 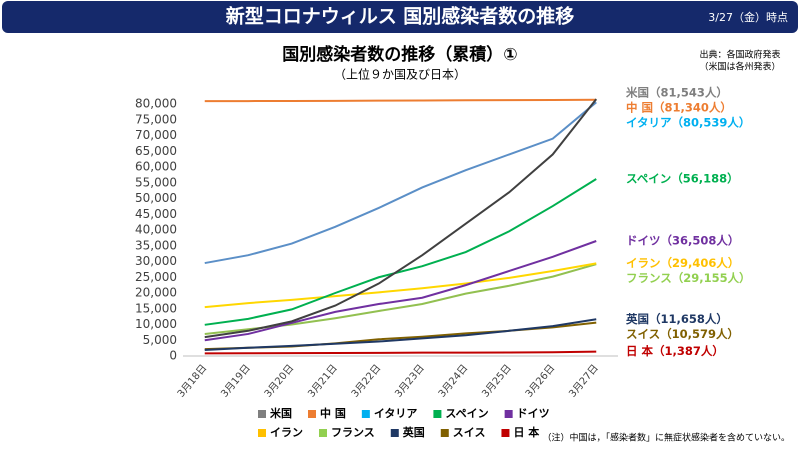 What do you see at coordinates (533, 413) in the screenshot?
I see `legend-label: ドイツ` at bounding box center [533, 413].